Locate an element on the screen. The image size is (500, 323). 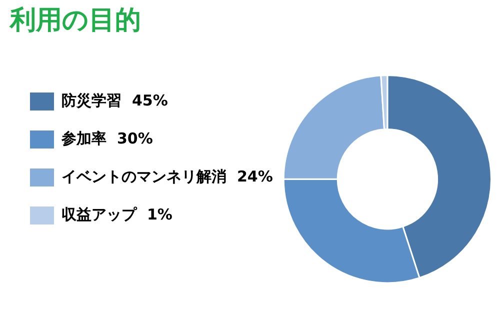
legend-label: イベントのマンネリ解消 24% is located at coordinates (167, 176).